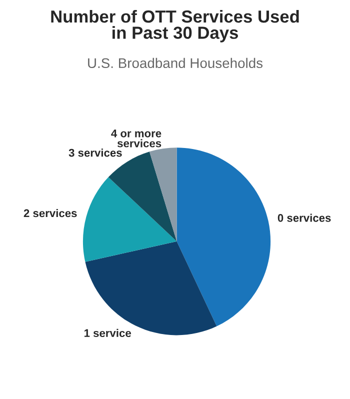  What do you see at coordinates (136, 139) in the screenshot?
I see `slice-label: 4 or more services` at bounding box center [136, 139].